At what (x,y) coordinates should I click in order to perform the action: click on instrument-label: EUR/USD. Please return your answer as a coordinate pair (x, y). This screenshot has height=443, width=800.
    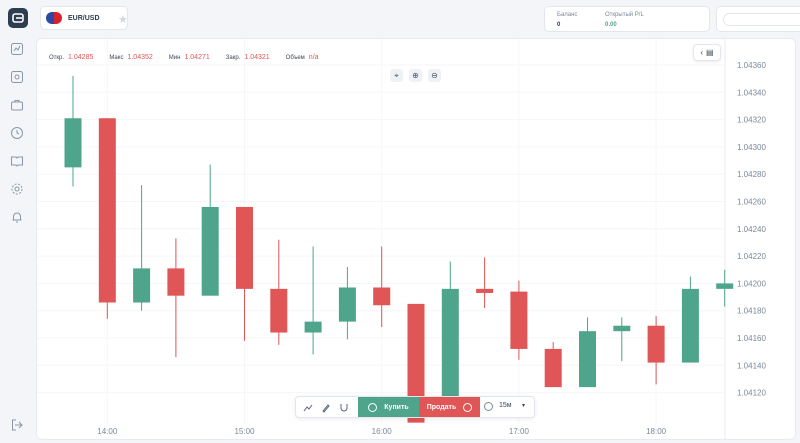
    Looking at the image, I should click on (84, 18).